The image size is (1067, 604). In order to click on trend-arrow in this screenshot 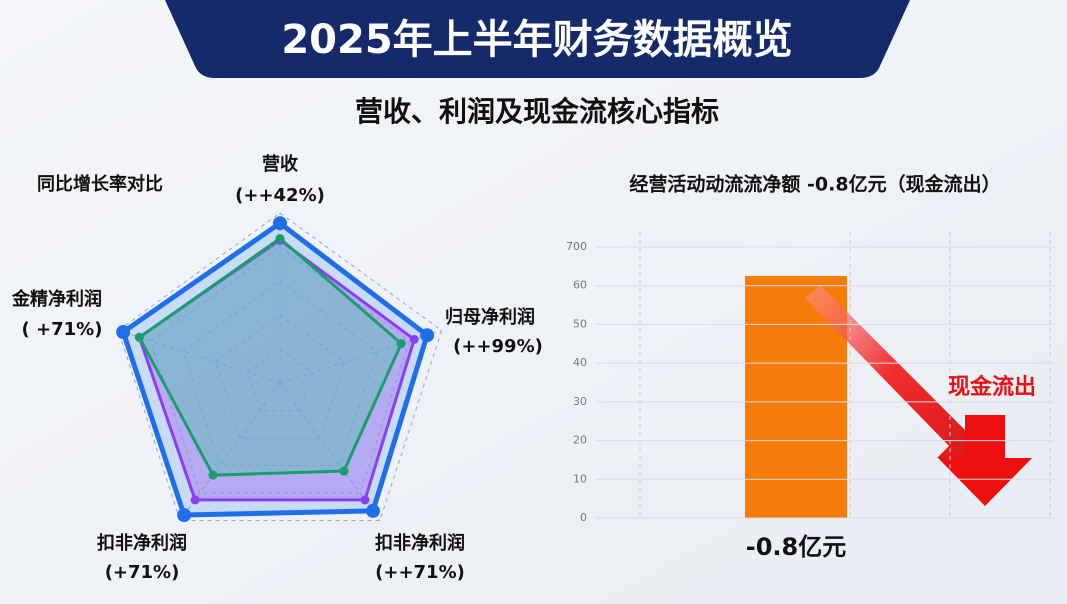, I will do `click(891, 371)`.